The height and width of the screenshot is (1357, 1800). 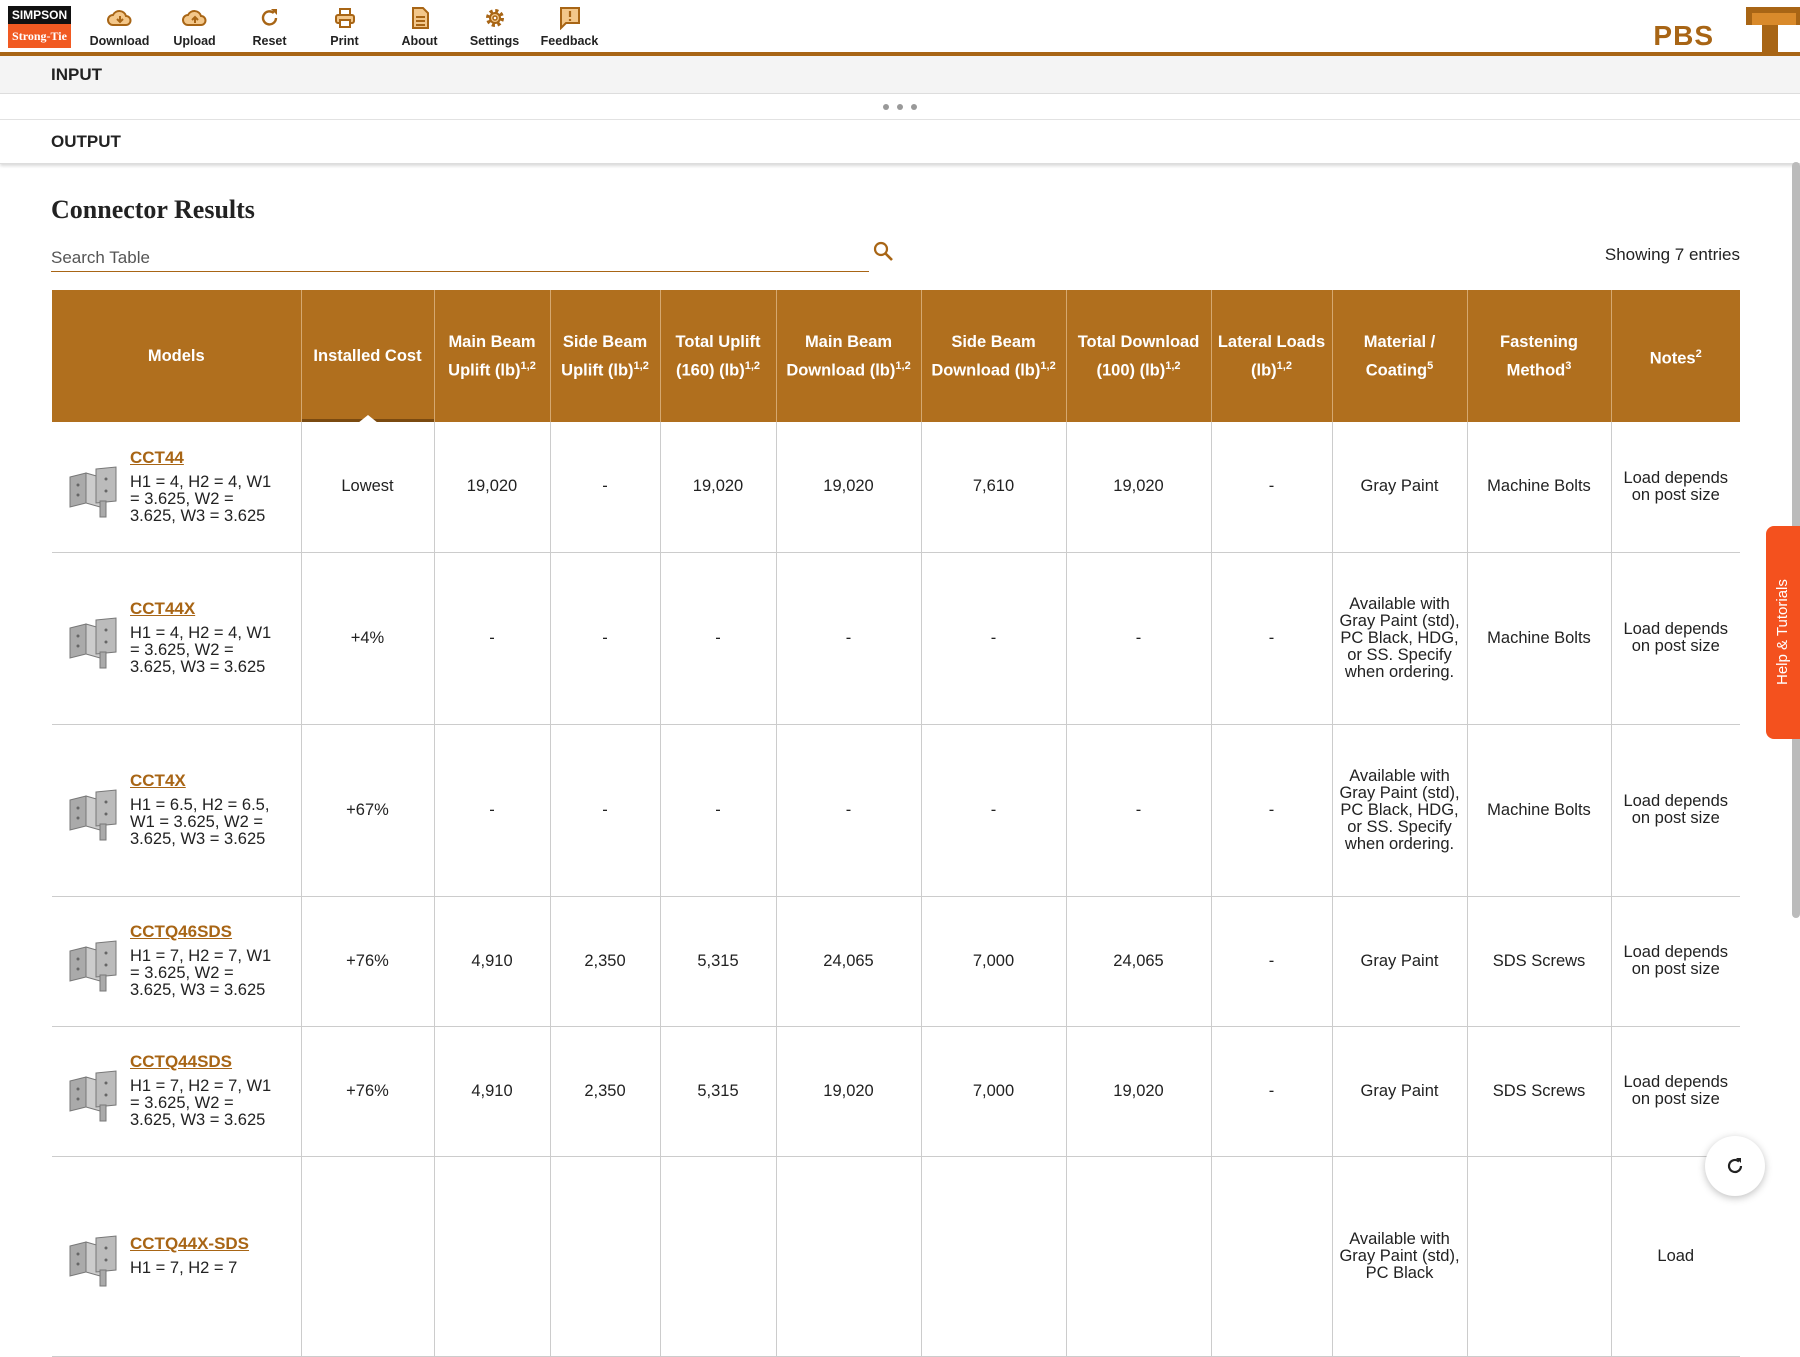 What do you see at coordinates (39, 27) in the screenshot?
I see `simpson-logo: SIMPSON Strong-Tie` at bounding box center [39, 27].